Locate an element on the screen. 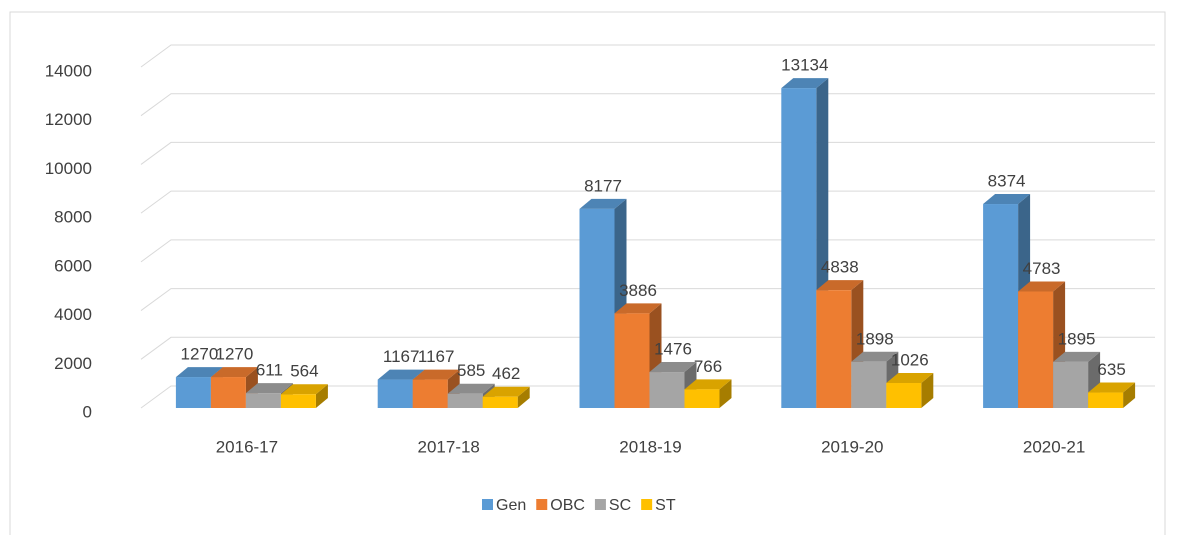 This screenshot has width=1179, height=540. data-label: 4838 is located at coordinates (840, 267).